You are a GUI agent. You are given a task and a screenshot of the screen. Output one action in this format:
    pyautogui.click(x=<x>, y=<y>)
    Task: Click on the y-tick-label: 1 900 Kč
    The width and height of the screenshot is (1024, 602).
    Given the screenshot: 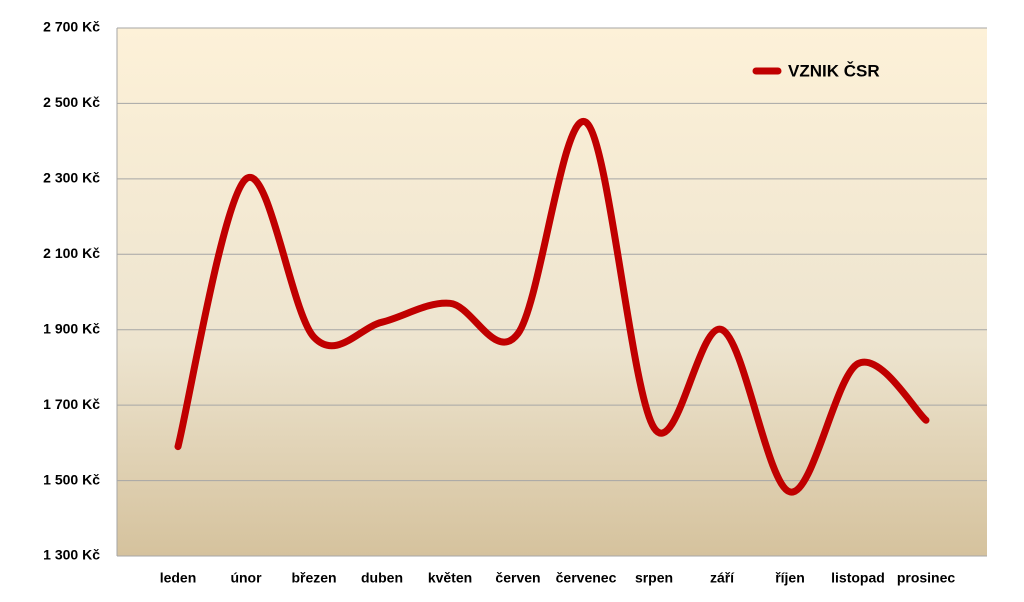 What is the action you would take?
    pyautogui.click(x=71, y=328)
    